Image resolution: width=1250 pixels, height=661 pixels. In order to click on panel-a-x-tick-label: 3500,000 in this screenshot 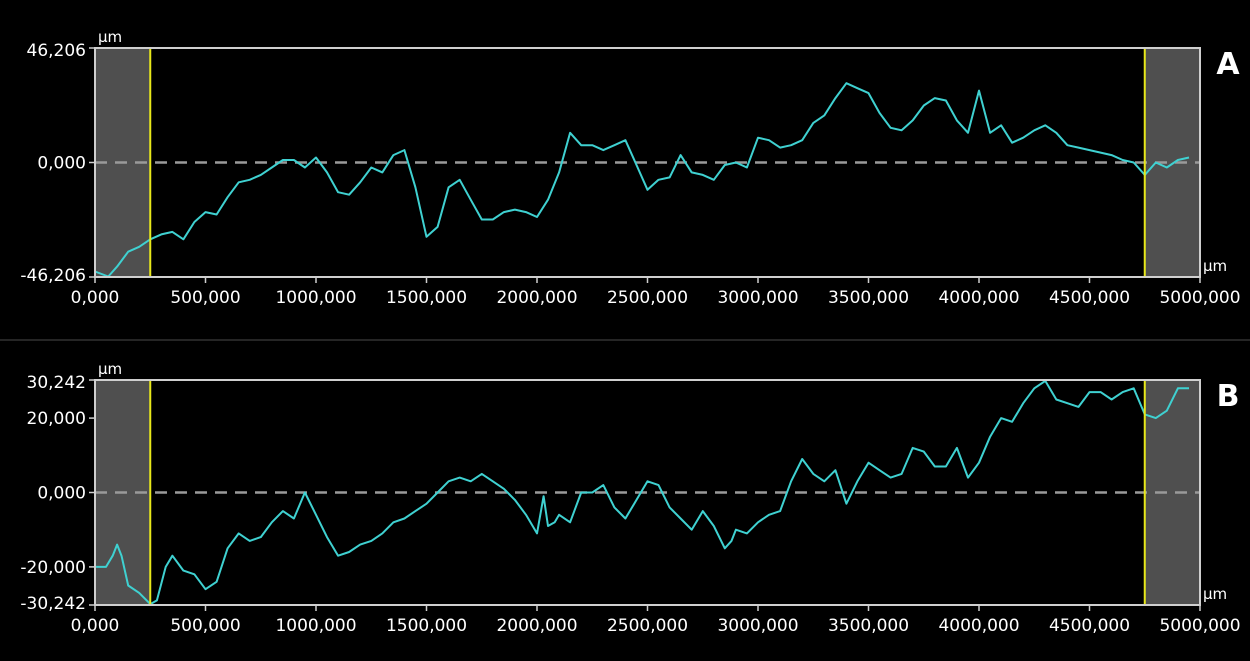, I will do `click(868, 298)`.